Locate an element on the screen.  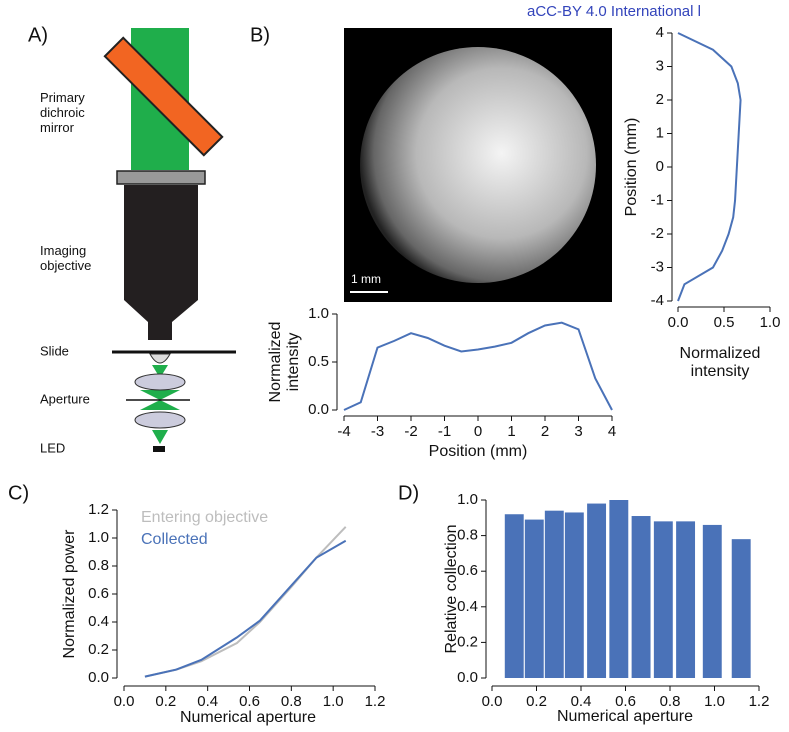
diagram-label: Imaging objective is located at coordinates (66, 258).